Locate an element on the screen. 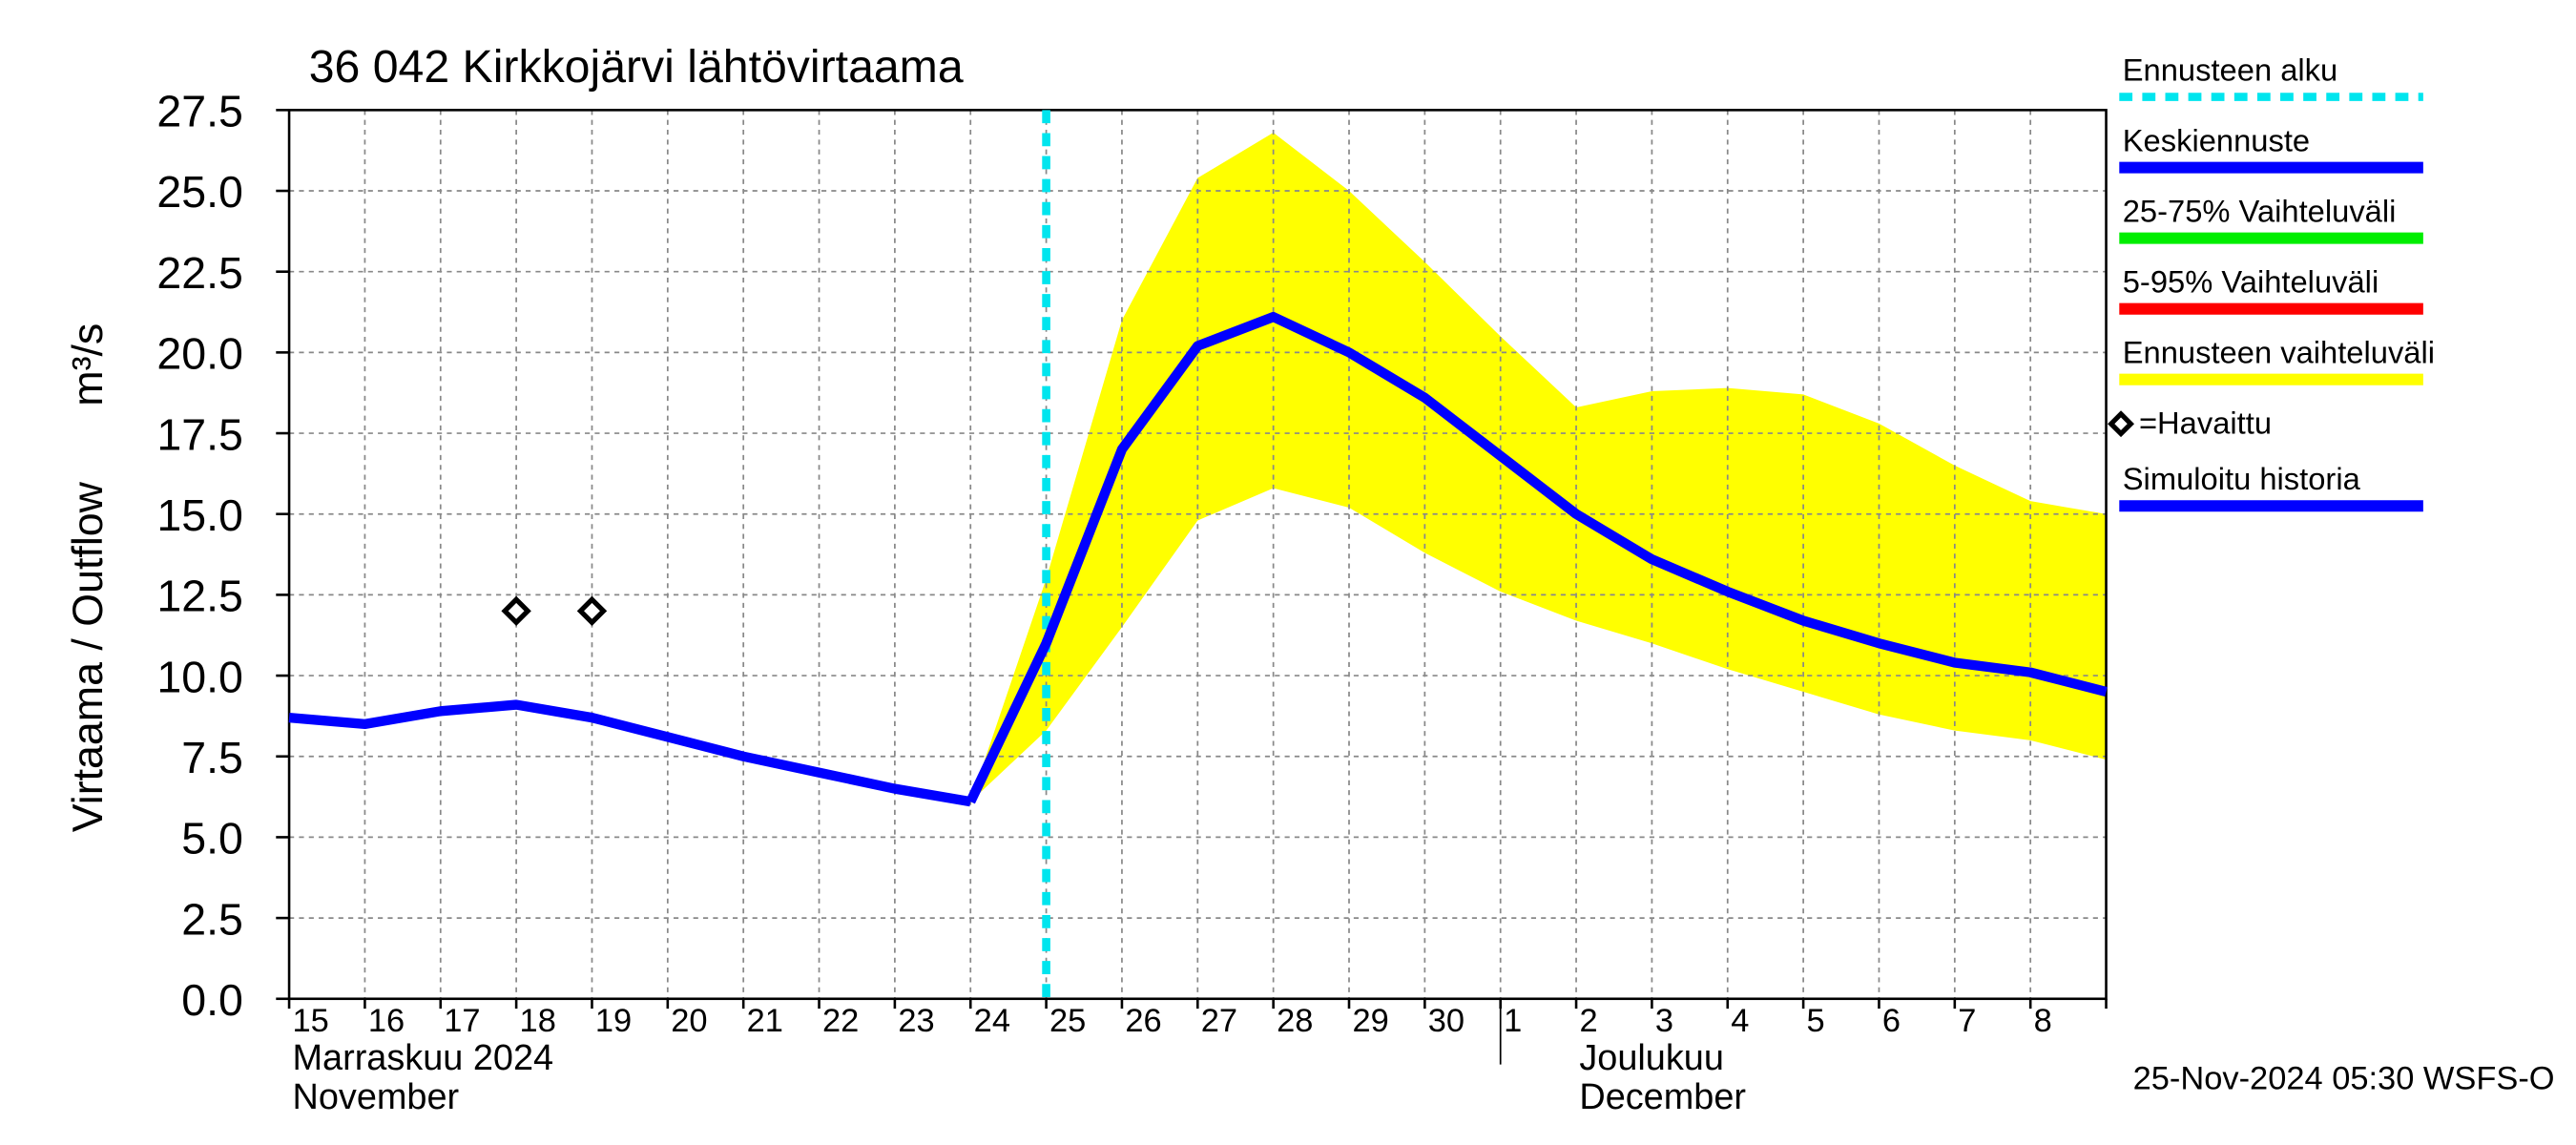  y-tick-label: 25.0 is located at coordinates (199, 192).